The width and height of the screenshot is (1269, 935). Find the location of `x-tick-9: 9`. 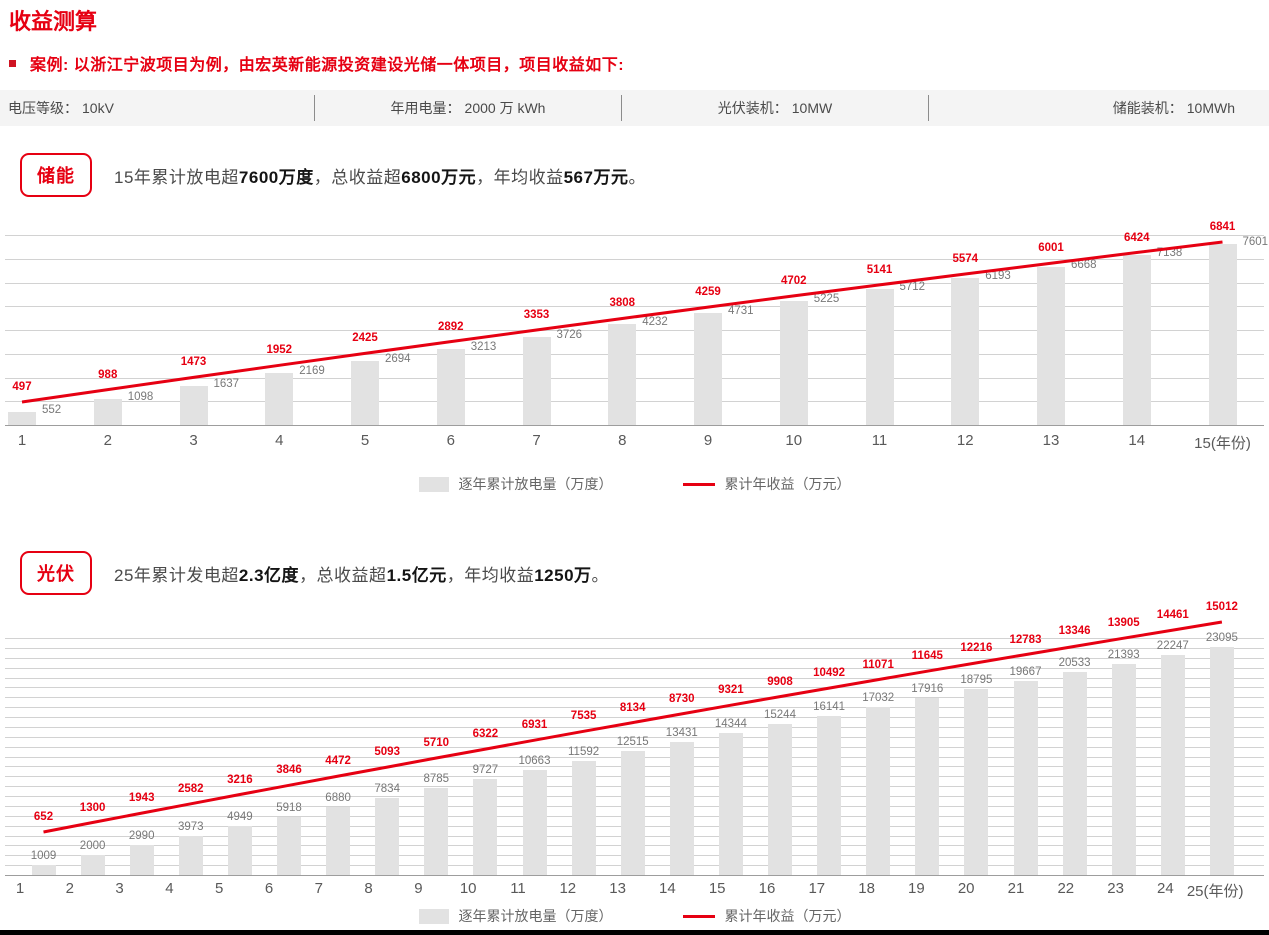

x-tick-9: 9 is located at coordinates (418, 888).